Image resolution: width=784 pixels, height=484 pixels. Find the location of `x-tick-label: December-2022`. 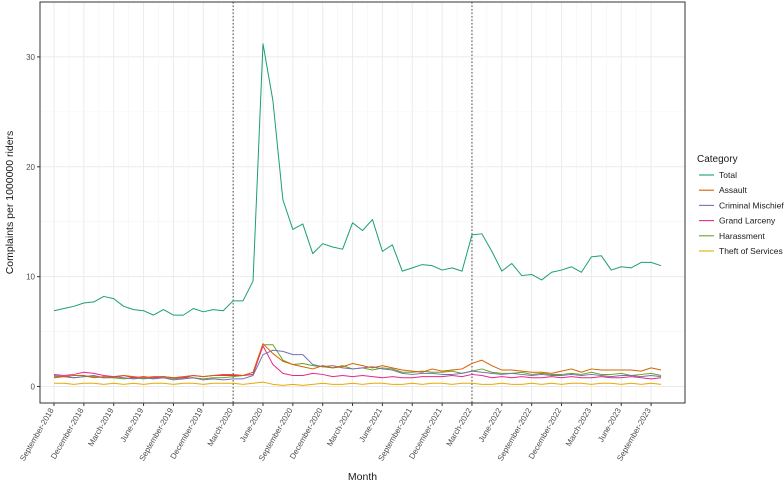

x-tick-label: December-2022 is located at coordinates (545, 433).